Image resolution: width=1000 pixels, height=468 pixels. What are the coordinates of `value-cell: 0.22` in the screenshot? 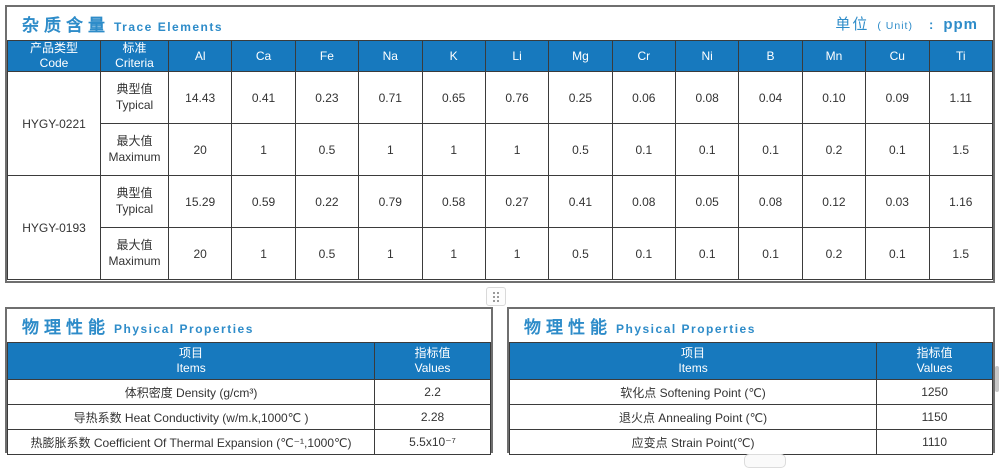 It's located at (327, 201).